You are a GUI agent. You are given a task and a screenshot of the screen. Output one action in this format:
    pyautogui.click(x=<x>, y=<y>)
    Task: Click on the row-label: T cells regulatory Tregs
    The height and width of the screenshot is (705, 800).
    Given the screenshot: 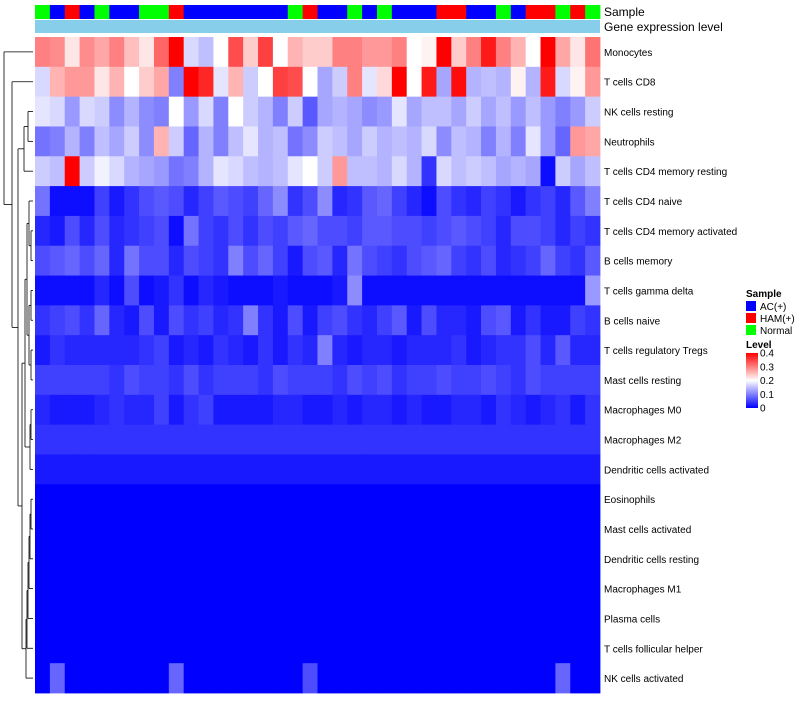 What is the action you would take?
    pyautogui.click(x=656, y=351)
    